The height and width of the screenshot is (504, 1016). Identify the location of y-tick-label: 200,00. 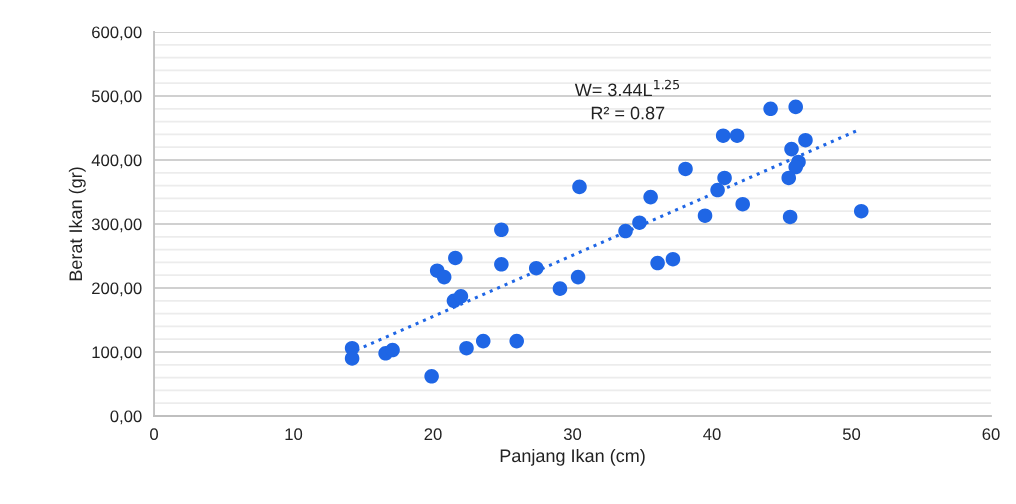
(117, 289).